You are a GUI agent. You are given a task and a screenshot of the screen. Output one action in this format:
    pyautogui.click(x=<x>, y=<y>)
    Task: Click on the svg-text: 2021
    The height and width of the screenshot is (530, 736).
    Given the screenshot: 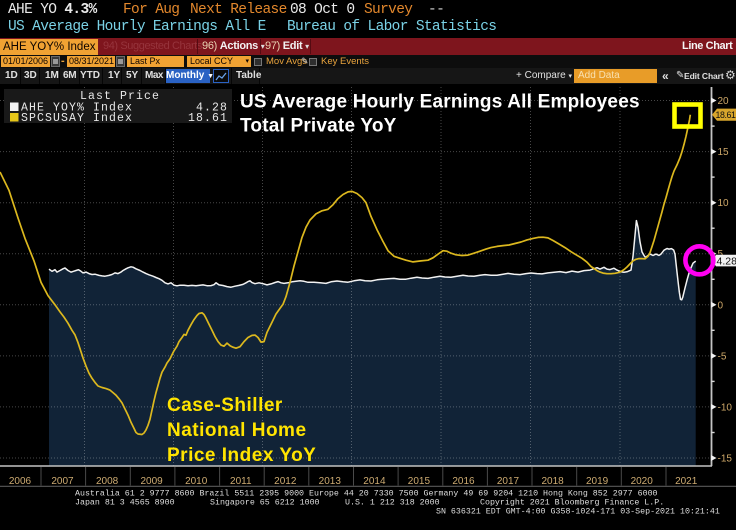 What is the action you would take?
    pyautogui.click(x=686, y=481)
    